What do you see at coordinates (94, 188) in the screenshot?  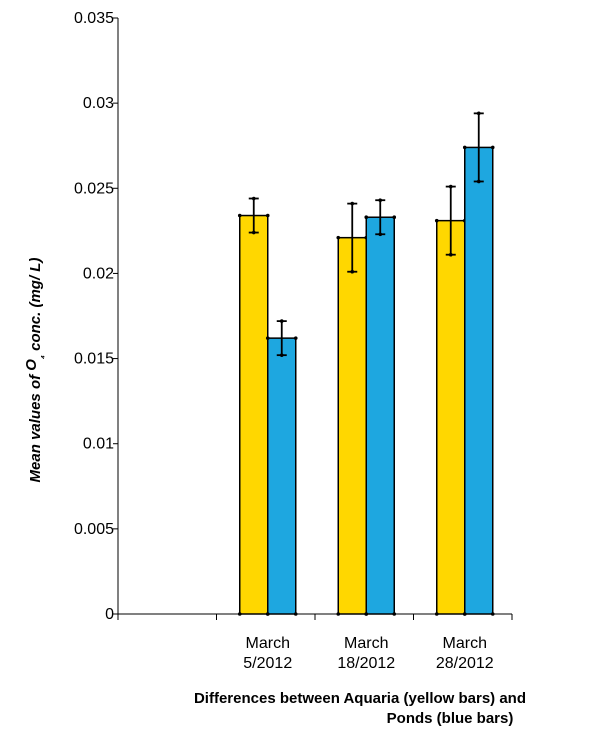 I see `y-tick-label: 0.025` at bounding box center [94, 188].